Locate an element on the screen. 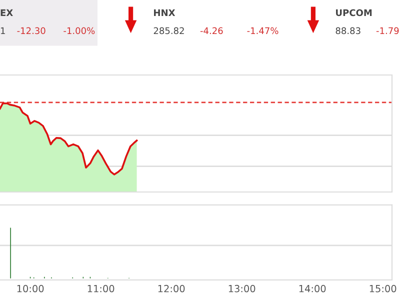 The width and height of the screenshot is (400, 300). x-tick-label: 10:00 is located at coordinates (30, 288).